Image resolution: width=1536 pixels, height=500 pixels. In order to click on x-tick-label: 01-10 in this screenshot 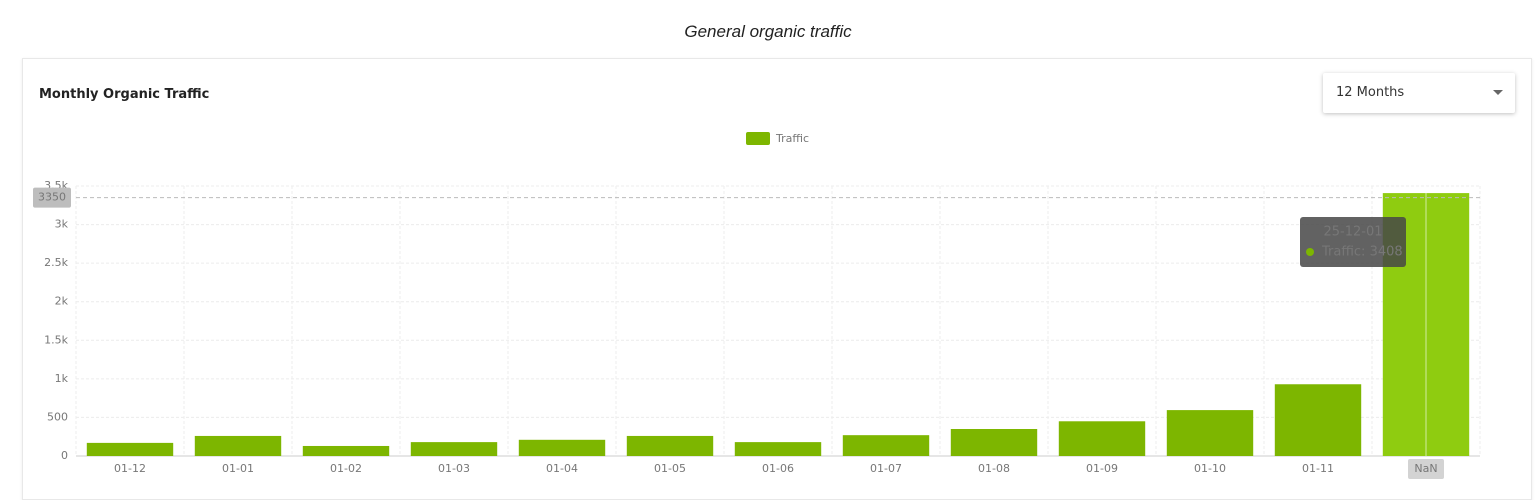, I will do `click(1210, 468)`.